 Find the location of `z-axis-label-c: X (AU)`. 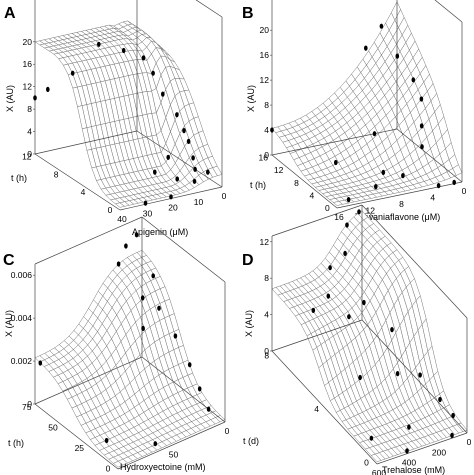

z-axis-label-c: X (AU) is located at coordinates (9, 323).